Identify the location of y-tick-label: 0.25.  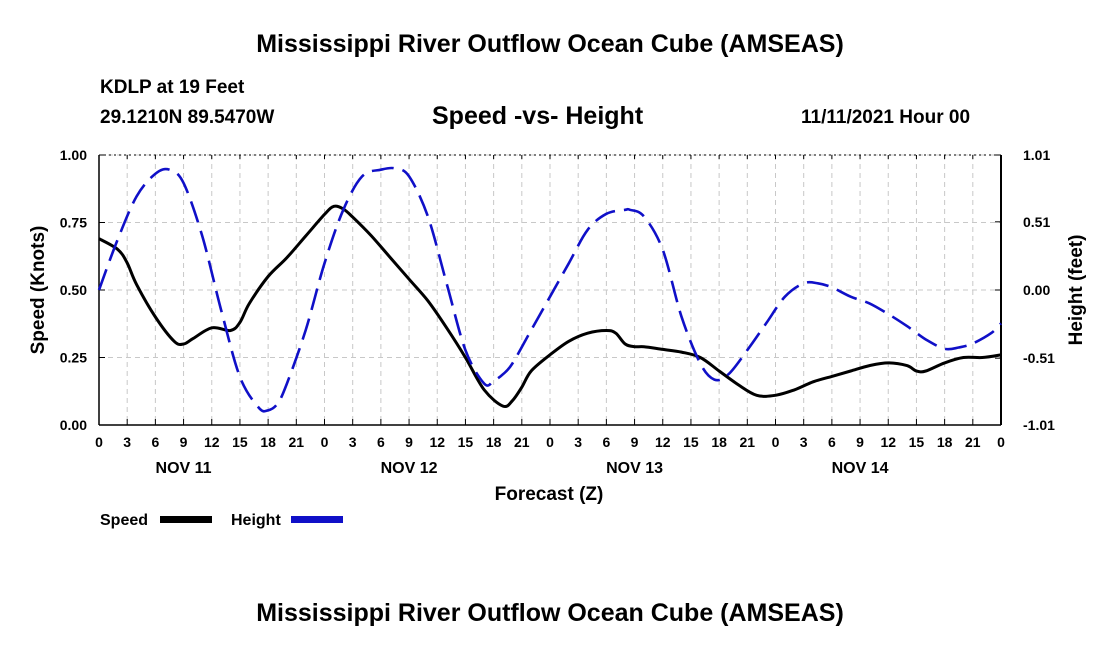
(73, 358).